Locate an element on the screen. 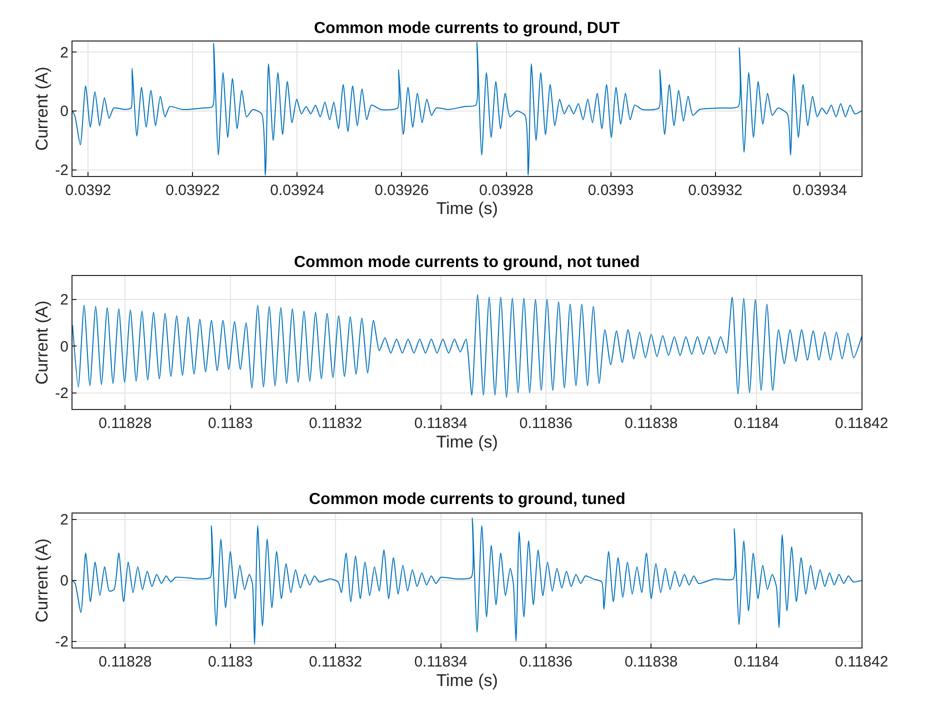  chart-title: Common mode currents to ground, DUT is located at coordinates (467, 28).